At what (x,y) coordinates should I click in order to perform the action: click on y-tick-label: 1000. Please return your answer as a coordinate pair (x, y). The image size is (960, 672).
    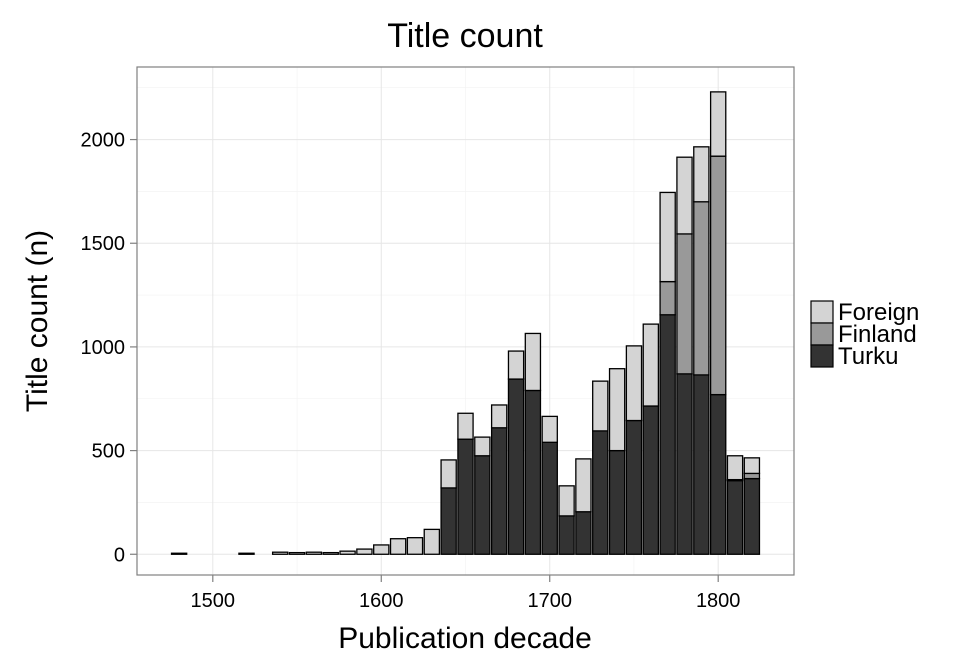
    Looking at the image, I should click on (103, 348).